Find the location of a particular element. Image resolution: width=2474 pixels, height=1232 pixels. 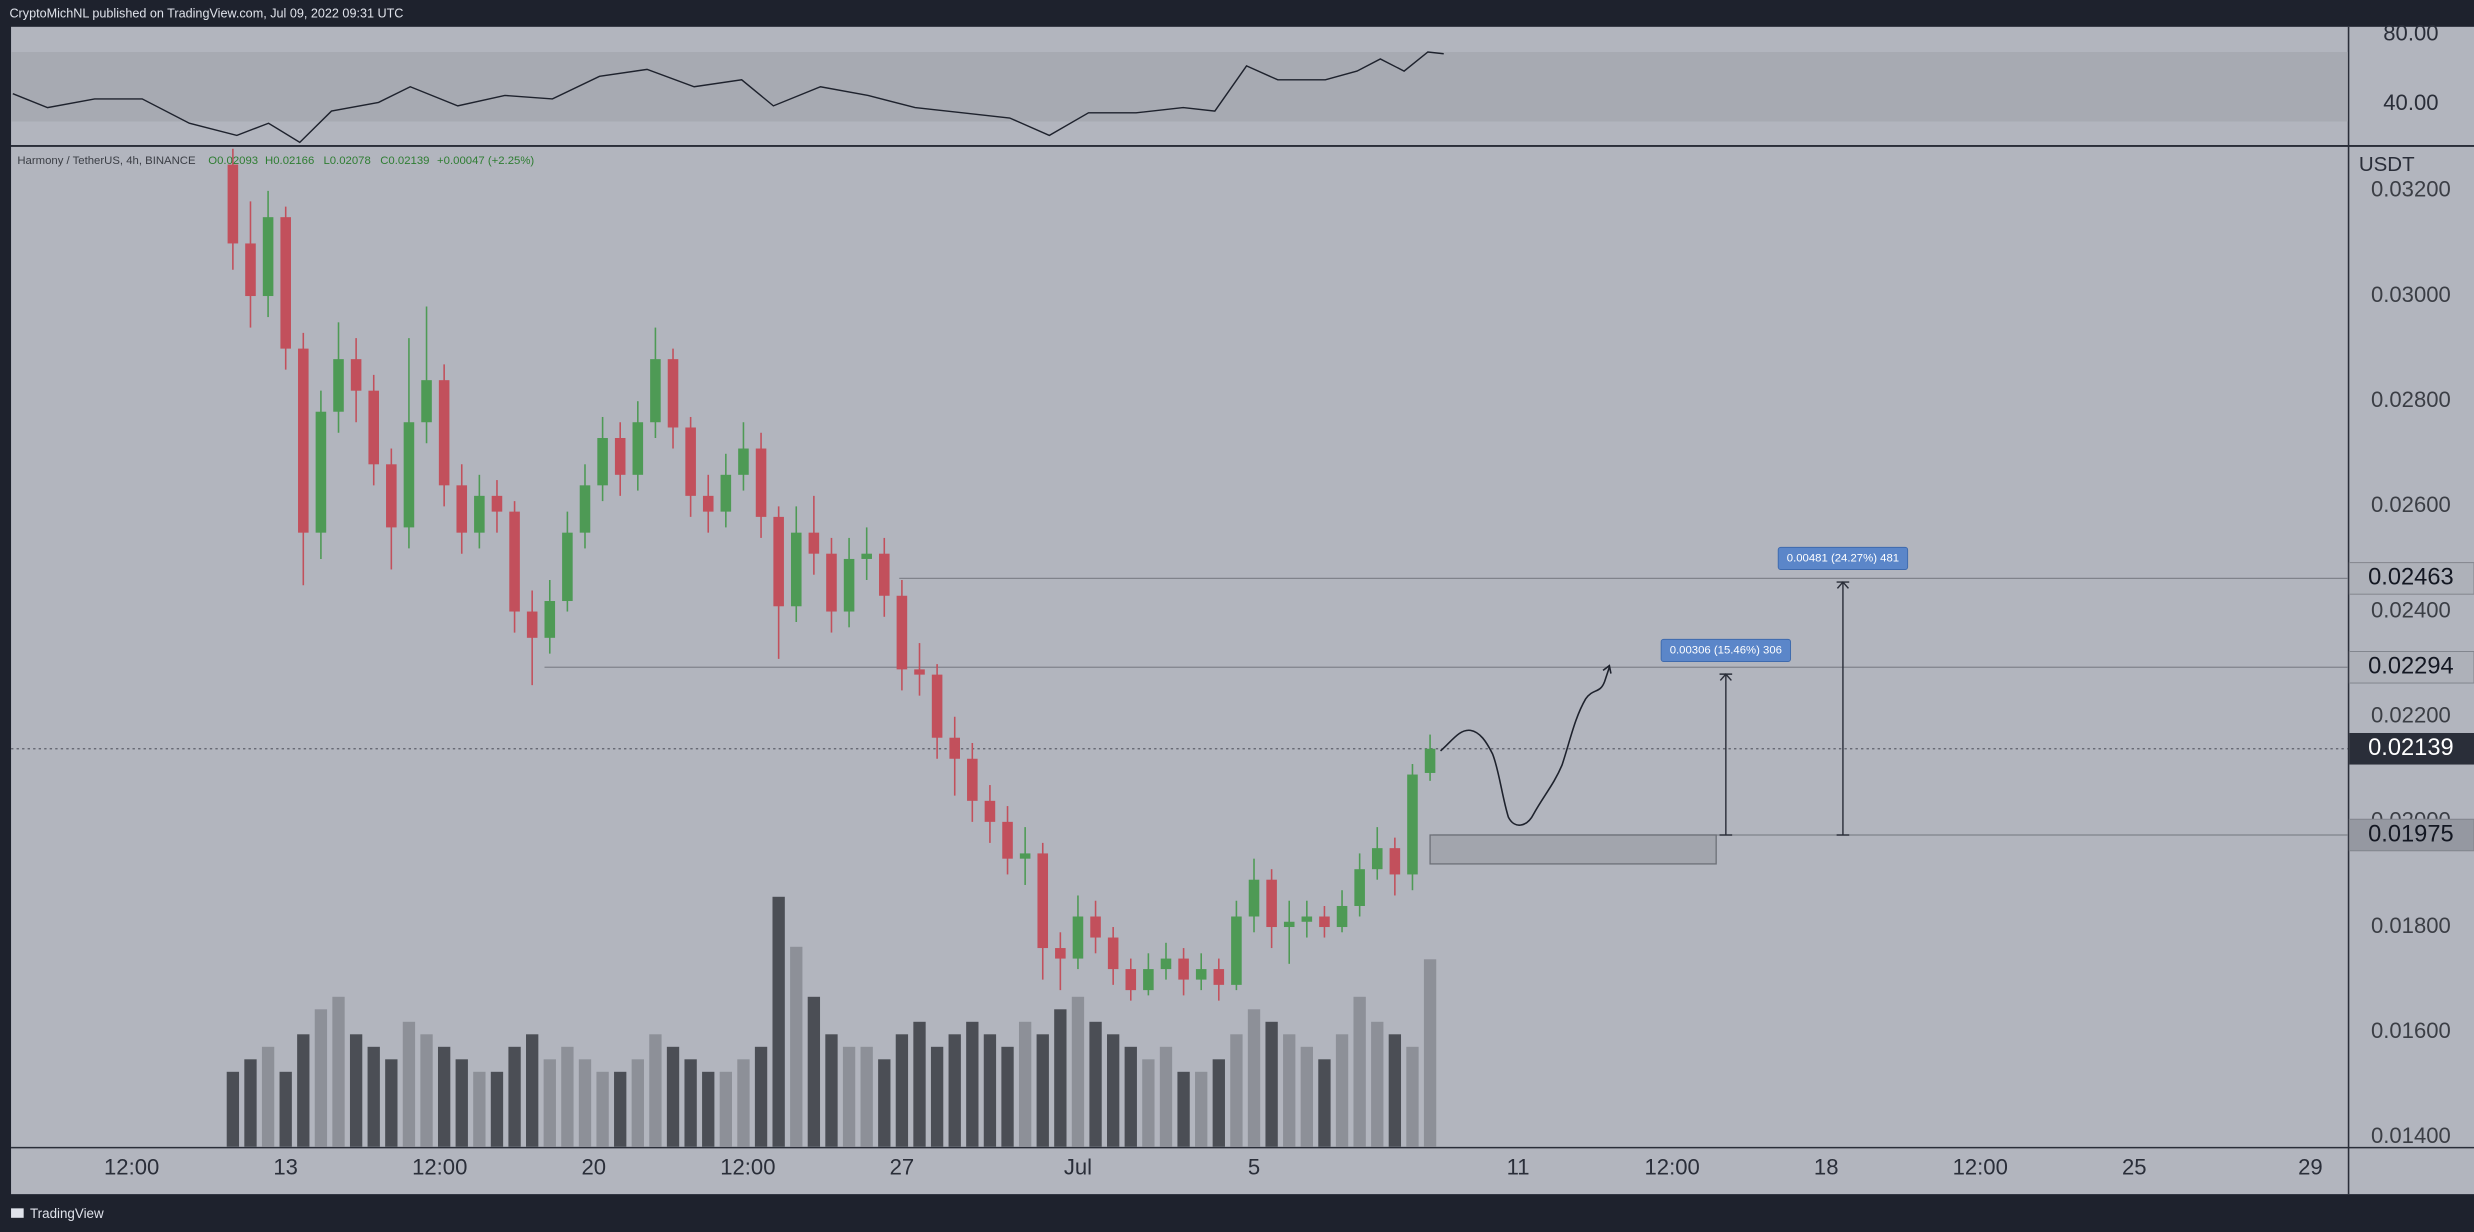

x-tick-label: 13 is located at coordinates (285, 1167).